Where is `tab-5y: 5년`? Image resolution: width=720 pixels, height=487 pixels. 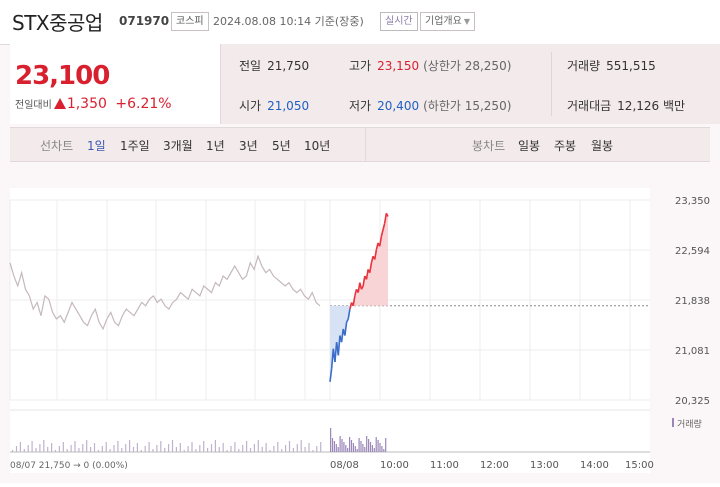 tab-5y: 5년 is located at coordinates (281, 146).